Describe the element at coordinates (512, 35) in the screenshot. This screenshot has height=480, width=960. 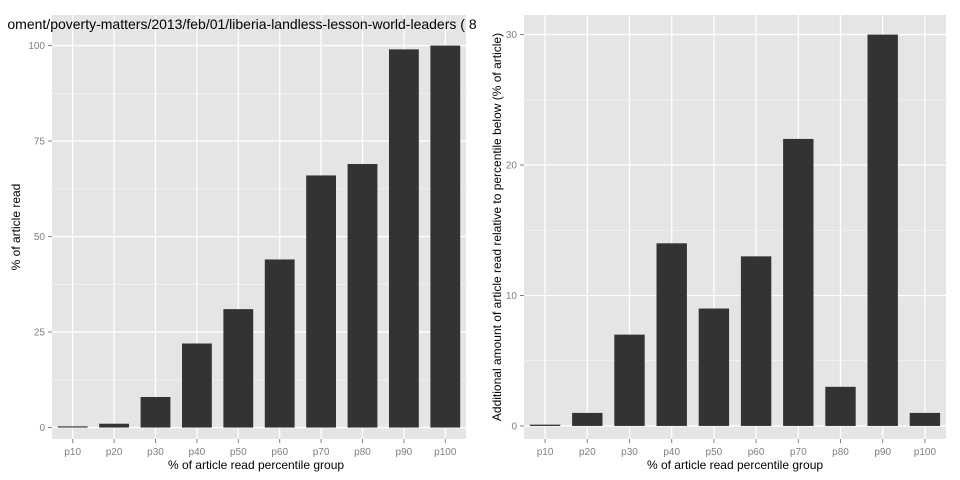
I see `y-tick-label: 30` at that location.